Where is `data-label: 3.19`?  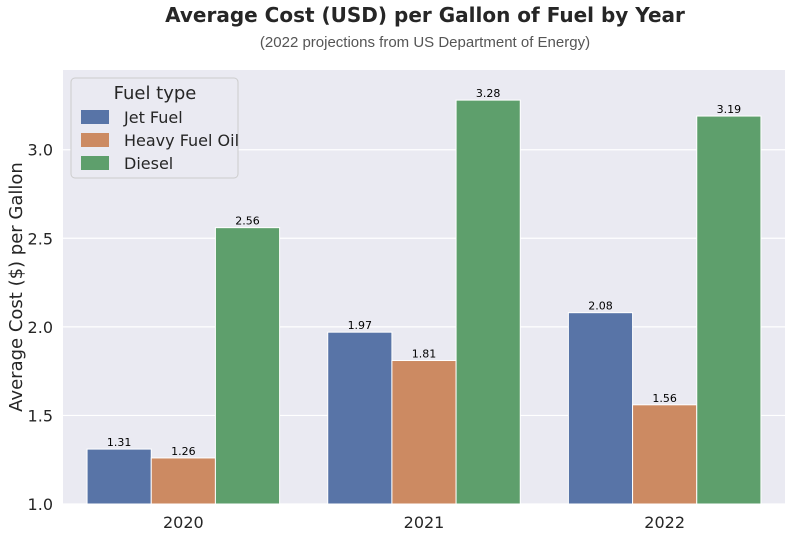 data-label: 3.19 is located at coordinates (729, 109).